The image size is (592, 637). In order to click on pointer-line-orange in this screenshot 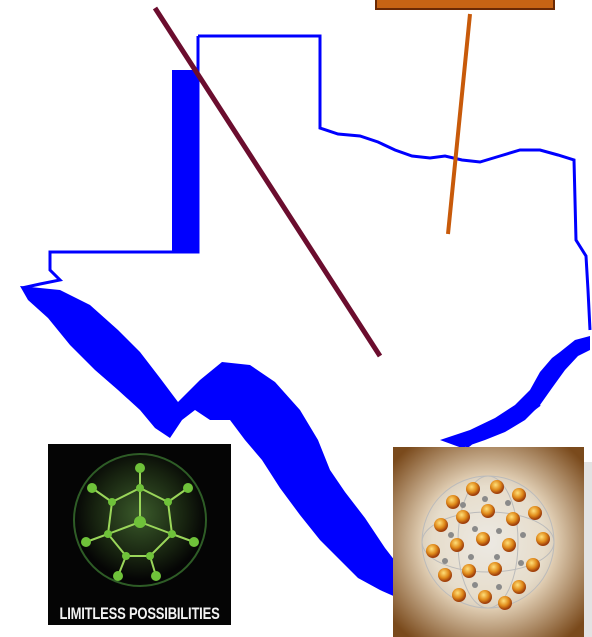, I will do `click(459, 124)`.